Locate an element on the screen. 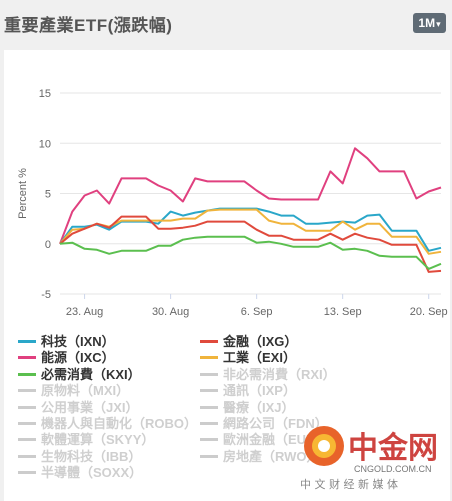 This screenshot has height=501, width=452. y-axis-label: Percent % is located at coordinates (23, 193).